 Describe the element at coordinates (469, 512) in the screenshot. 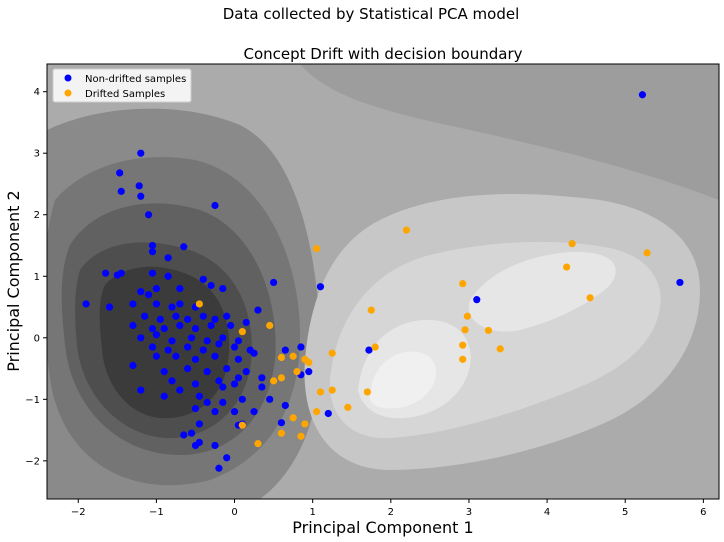

I see `x-tick-label: 3` at that location.